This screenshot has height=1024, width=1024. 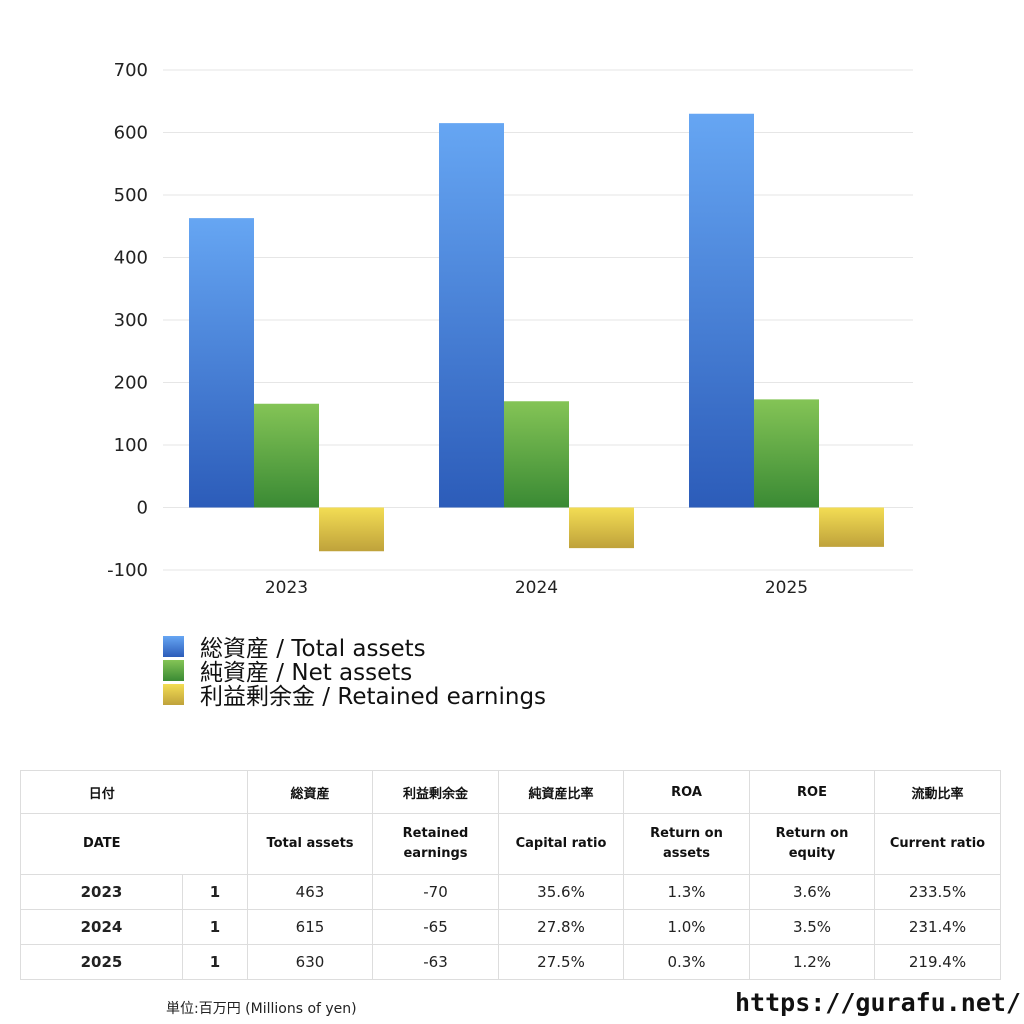 I want to click on header-retained-en-text: Retained earnings, so click(x=435, y=843).